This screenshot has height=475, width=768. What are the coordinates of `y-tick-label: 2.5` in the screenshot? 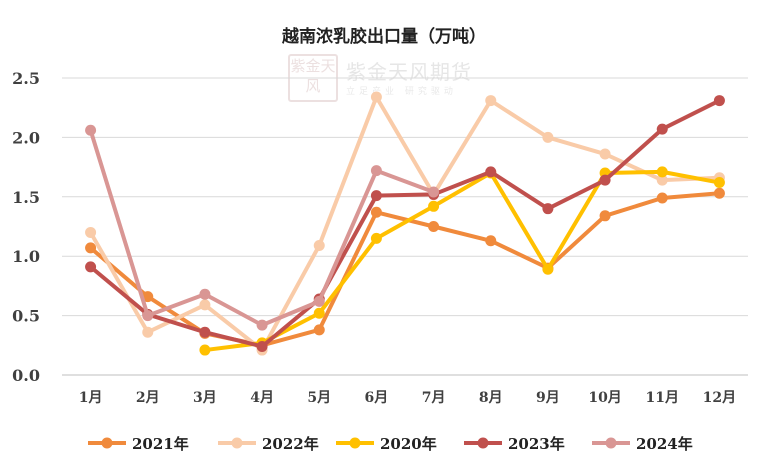 It's located at (26, 78).